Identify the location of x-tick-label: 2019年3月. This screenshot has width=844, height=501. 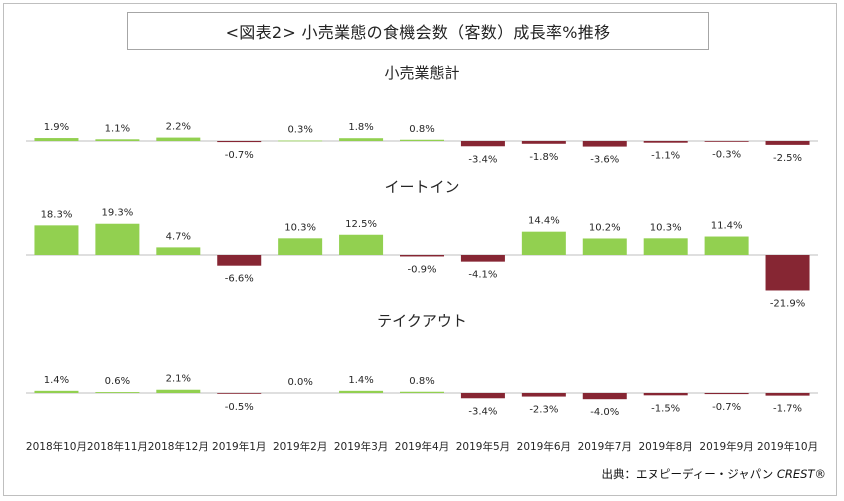
(361, 446).